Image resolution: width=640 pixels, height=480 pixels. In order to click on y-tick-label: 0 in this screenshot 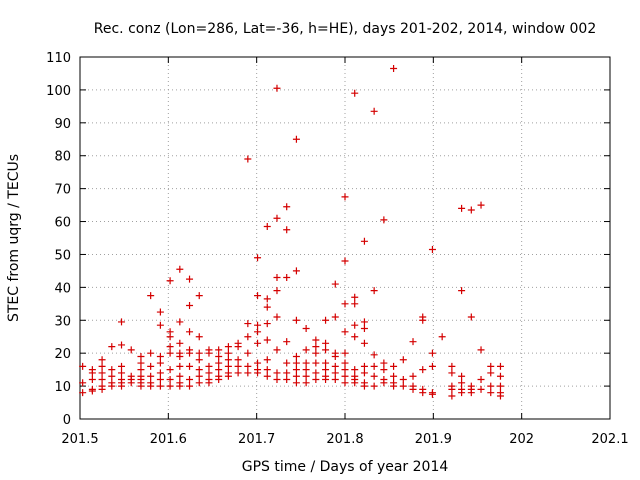, I will do `click(67, 420)`.